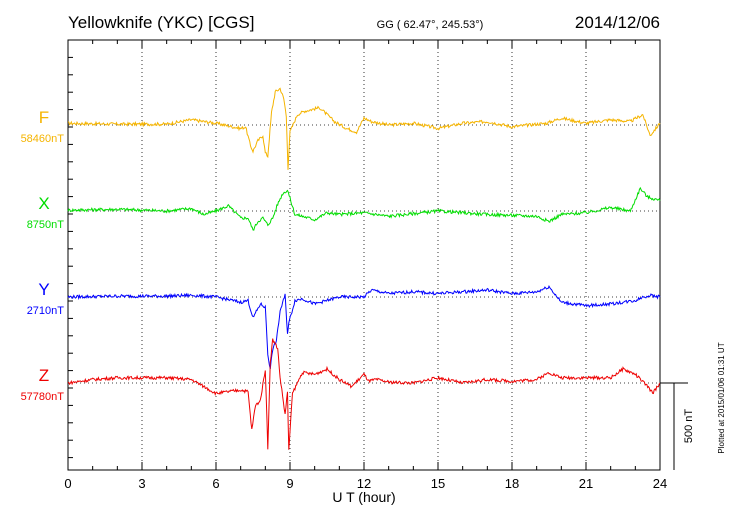 The height and width of the screenshot is (520, 730). I want to click on x-tick-label: 0, so click(67, 483).